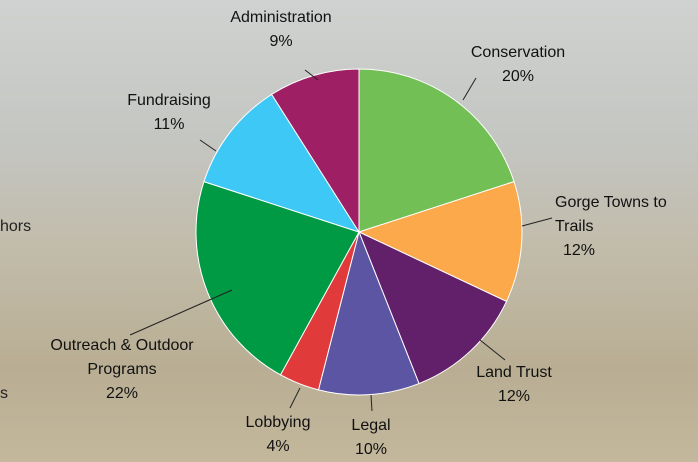 This screenshot has height=462, width=698. I want to click on value-label: 20%, so click(518, 76).